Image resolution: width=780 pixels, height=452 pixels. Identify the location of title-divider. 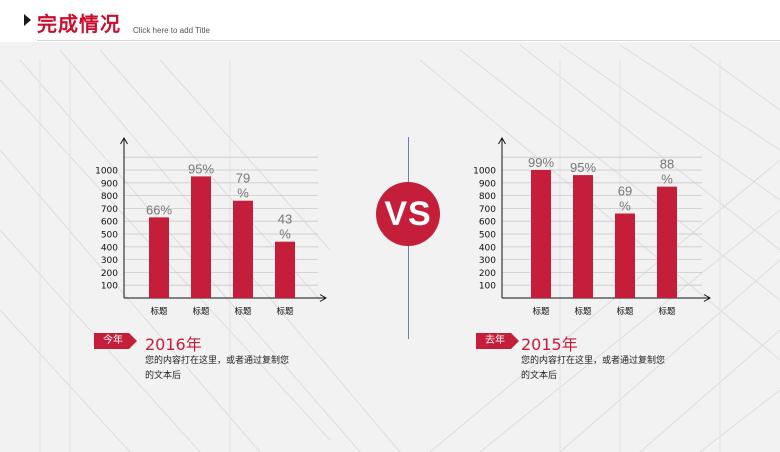
(408, 40).